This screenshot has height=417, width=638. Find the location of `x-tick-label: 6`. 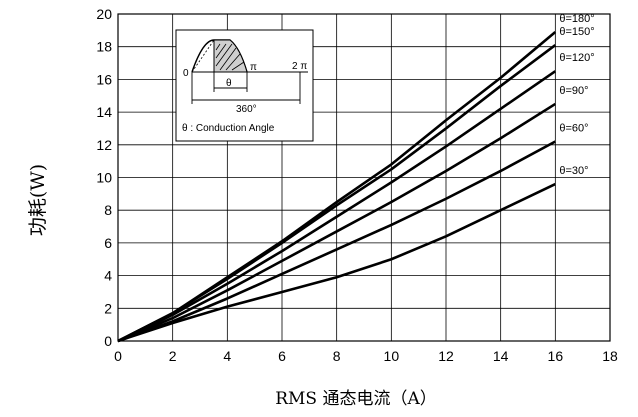

x-tick-label: 6 is located at coordinates (282, 356).